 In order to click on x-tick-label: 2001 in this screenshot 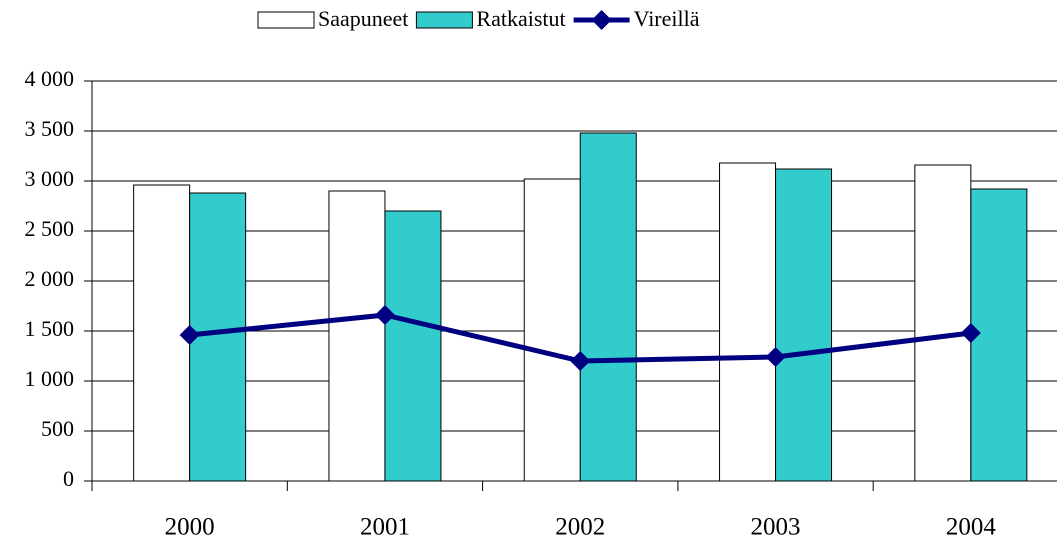, I will do `click(385, 527)`.